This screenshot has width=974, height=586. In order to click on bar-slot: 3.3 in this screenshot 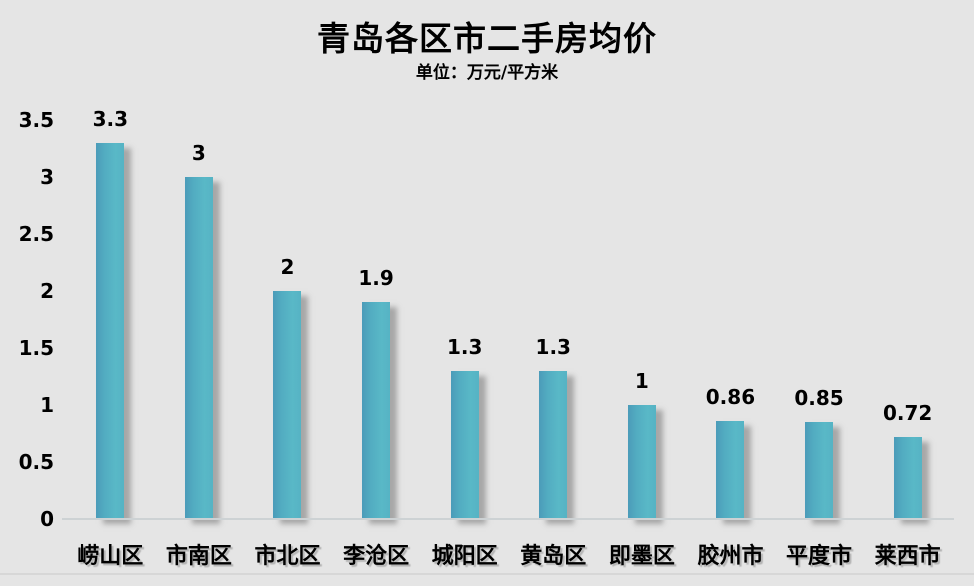, I will do `click(110, 313)`.